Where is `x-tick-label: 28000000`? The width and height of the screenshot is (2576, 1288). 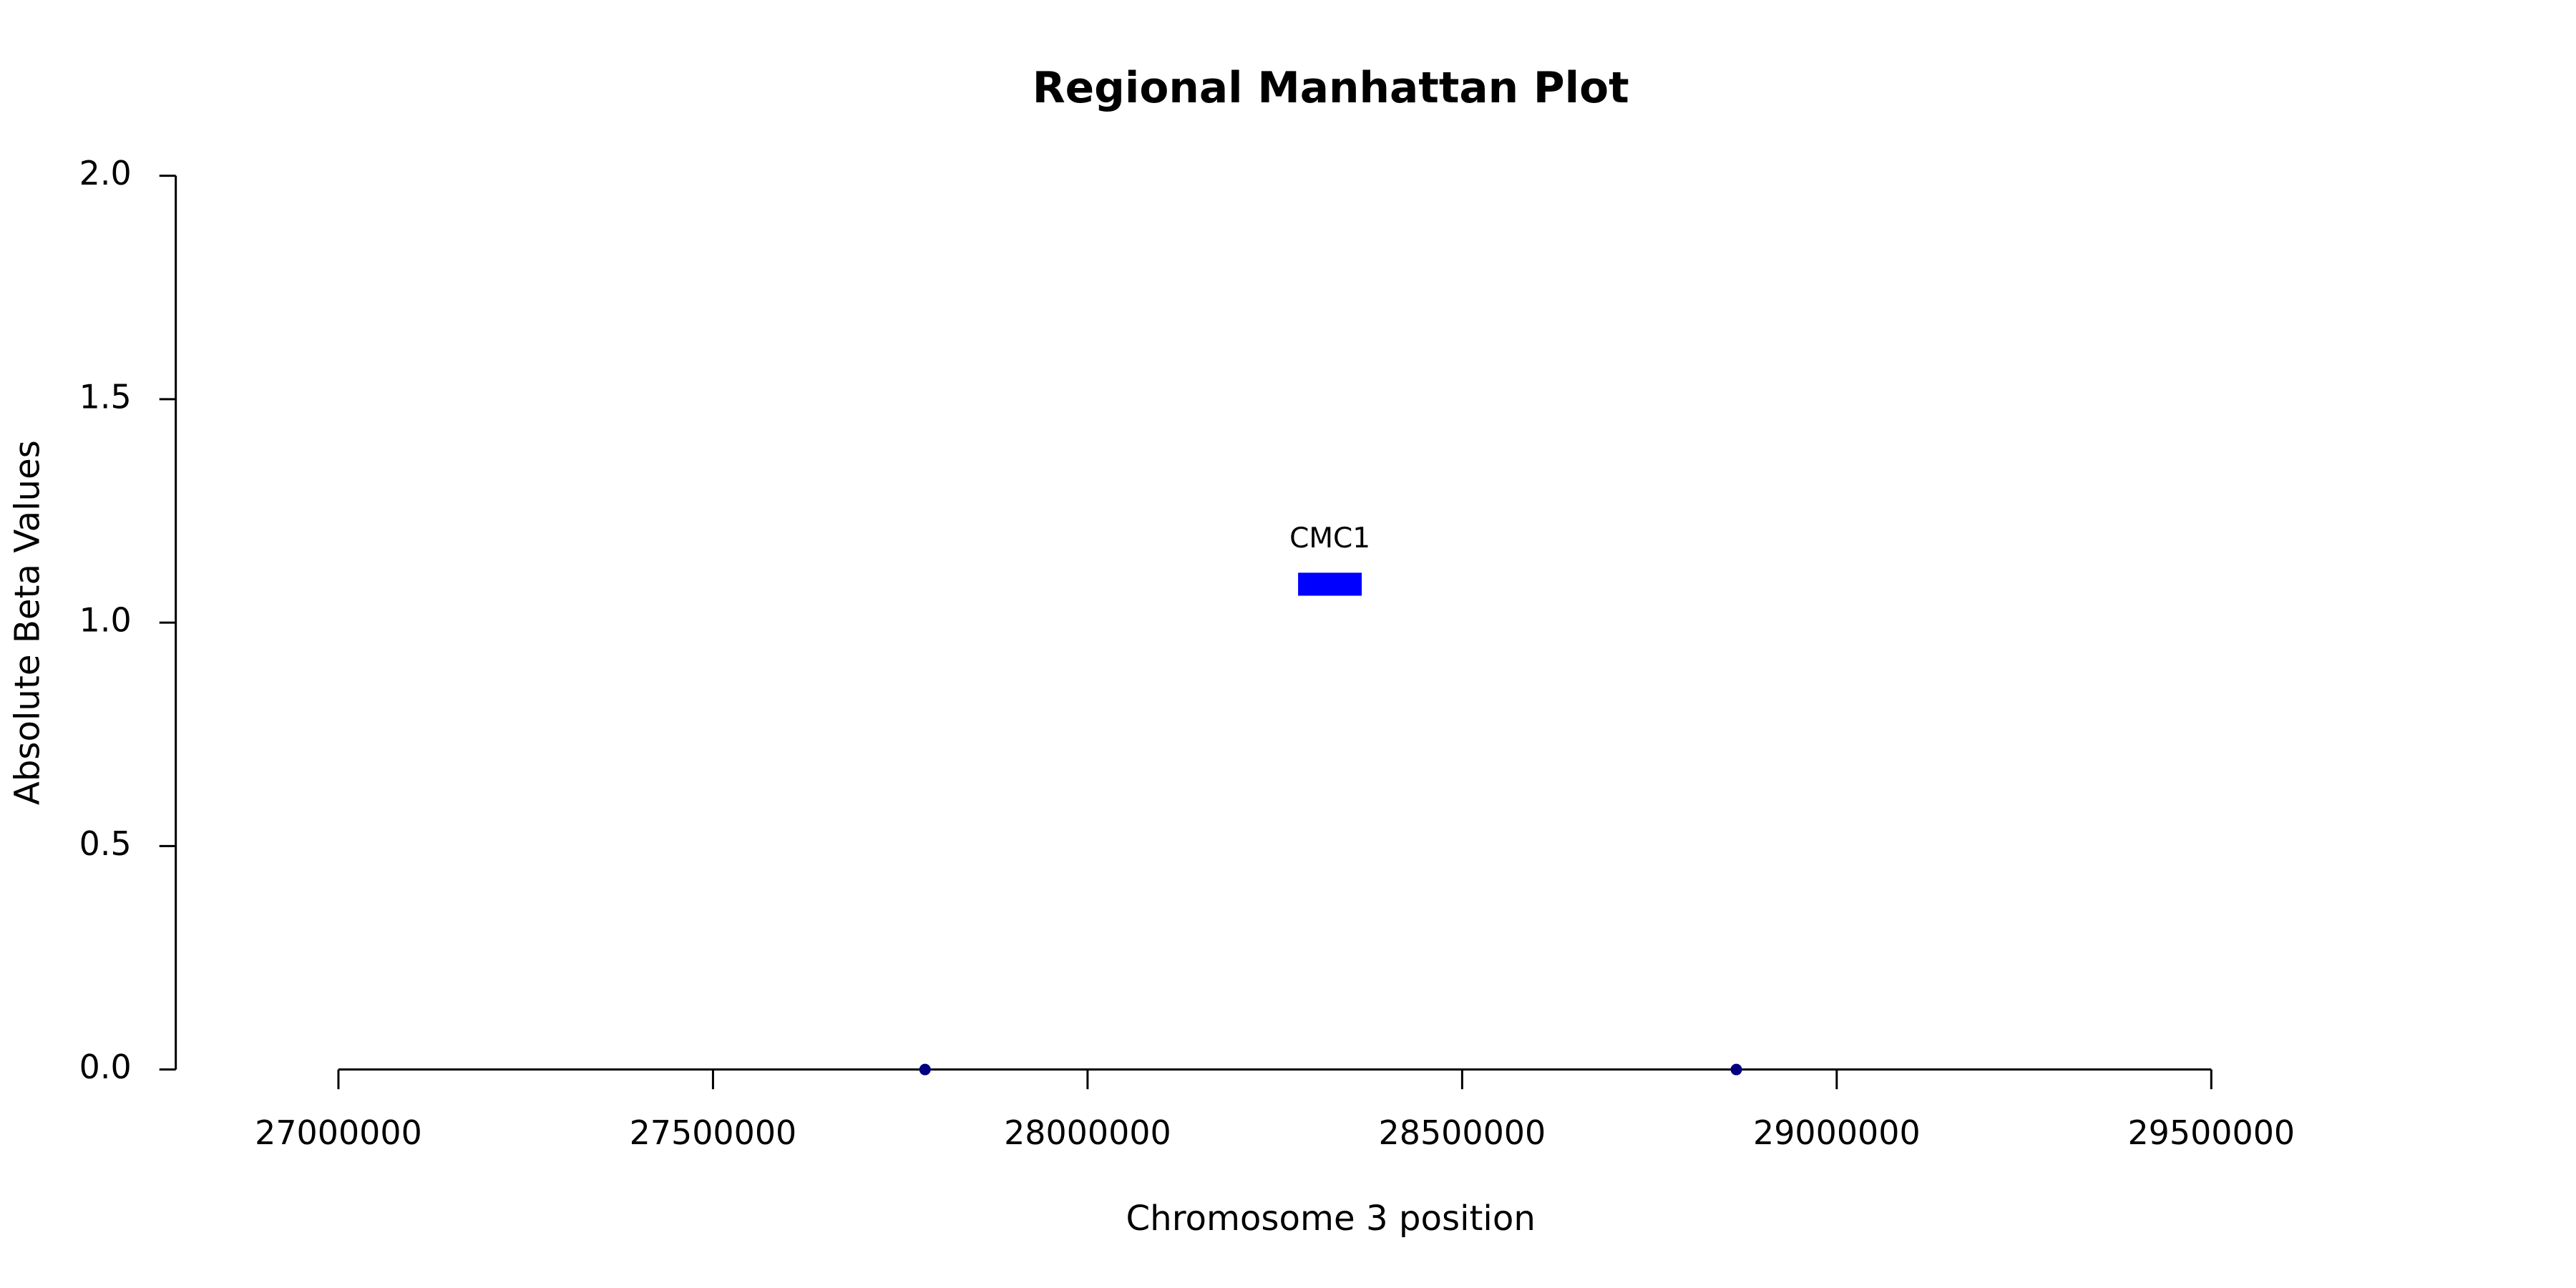
x-tick-label: 28000000 is located at coordinates (1087, 1132).